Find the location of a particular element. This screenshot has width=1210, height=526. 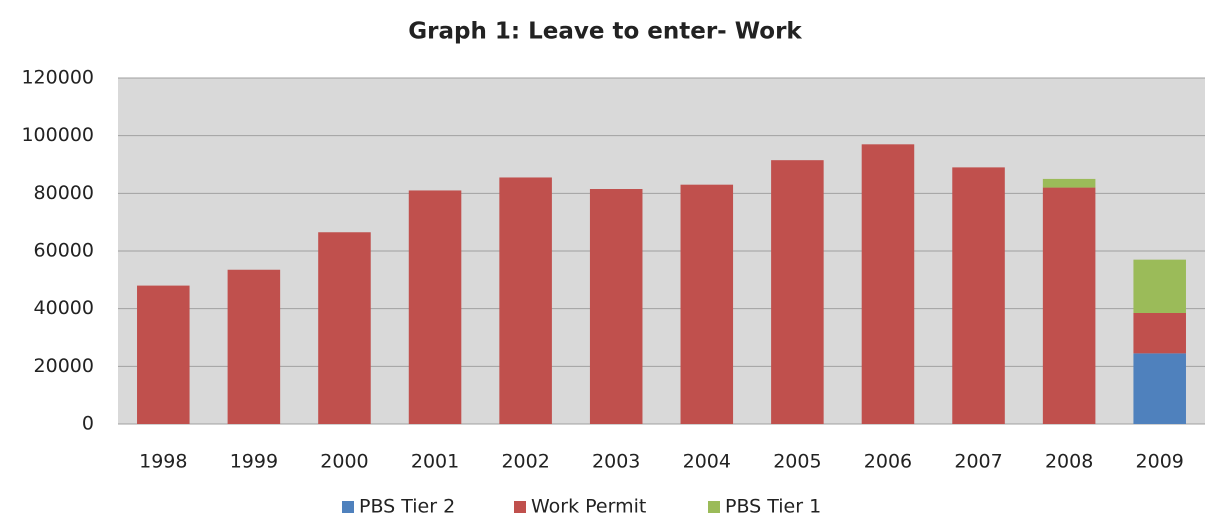

y-tick-label: 60000 is located at coordinates (64, 251).